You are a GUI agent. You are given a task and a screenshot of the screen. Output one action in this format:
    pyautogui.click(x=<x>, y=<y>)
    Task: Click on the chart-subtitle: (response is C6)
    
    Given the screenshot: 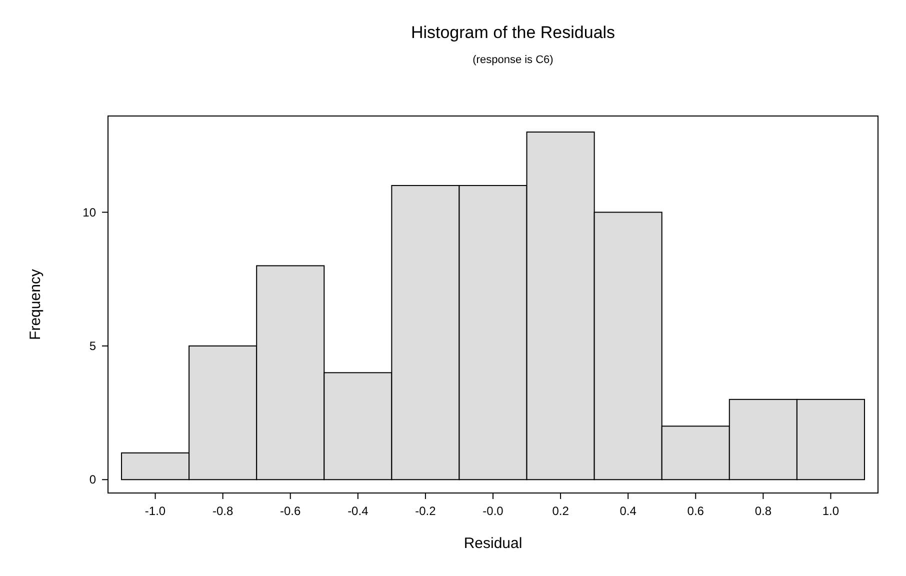 What is the action you would take?
    pyautogui.click(x=513, y=60)
    